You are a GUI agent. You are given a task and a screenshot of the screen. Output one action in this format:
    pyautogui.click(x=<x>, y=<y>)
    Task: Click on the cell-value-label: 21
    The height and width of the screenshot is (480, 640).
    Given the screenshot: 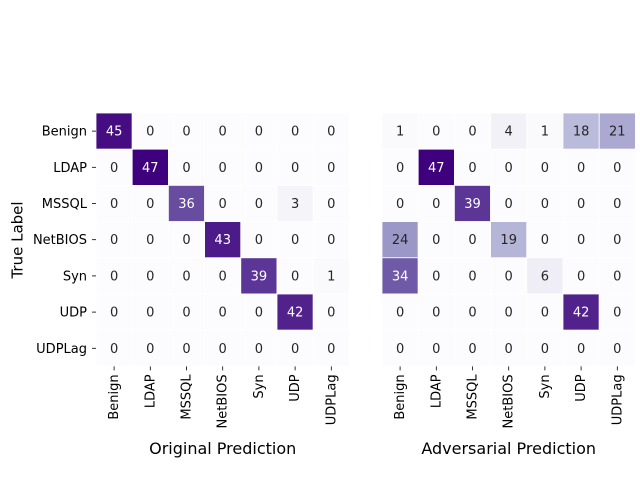 What is the action you would take?
    pyautogui.click(x=617, y=132)
    